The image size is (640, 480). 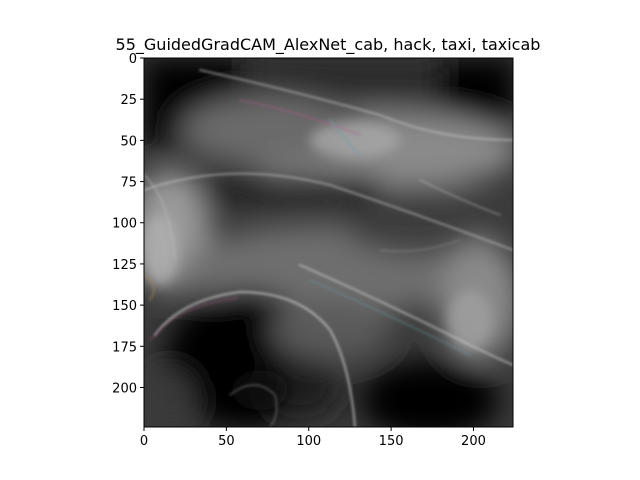 I want to click on y-tick-label: 25, so click(x=128, y=100).